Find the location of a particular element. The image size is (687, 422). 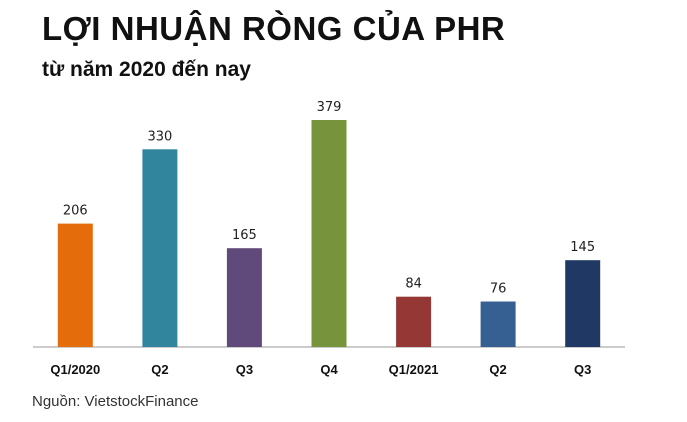

x-tick-label: Q1/2020 is located at coordinates (75, 369).